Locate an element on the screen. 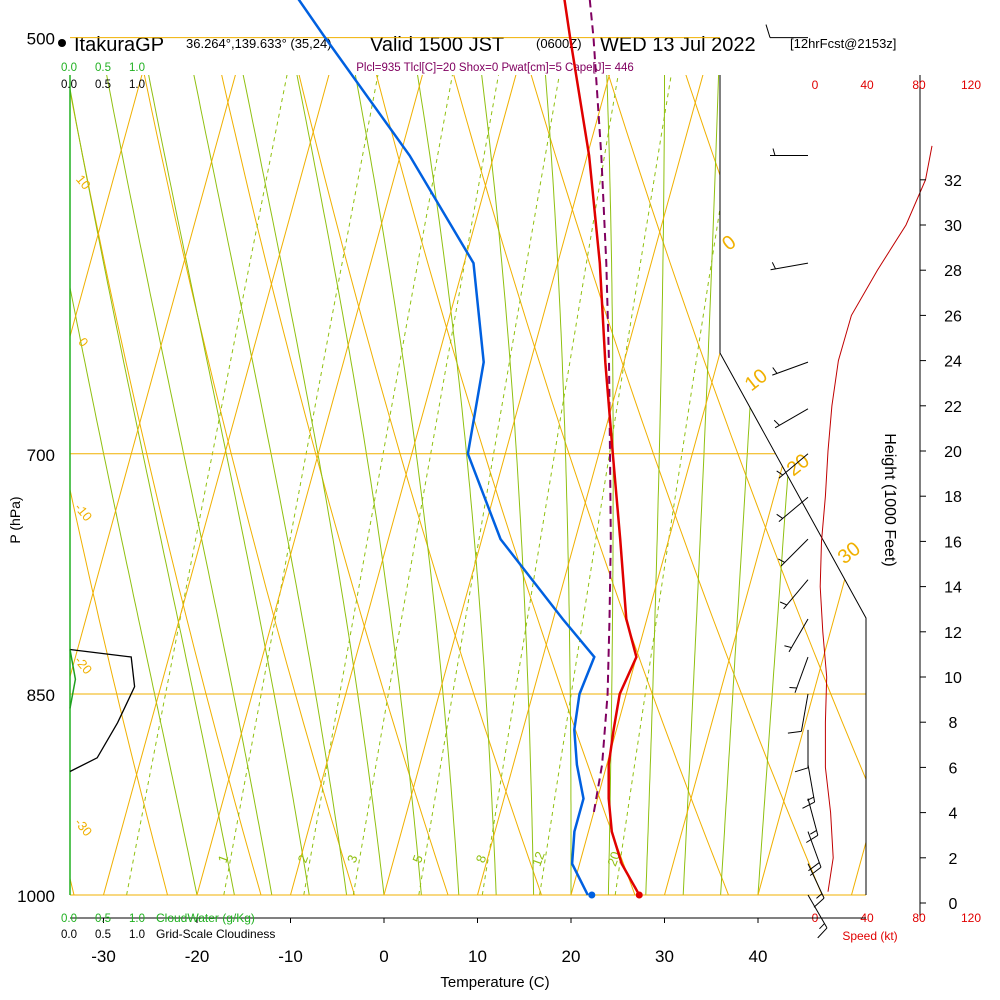 This screenshot has width=1000, height=1000. wind-barbs is located at coordinates (796, 481).